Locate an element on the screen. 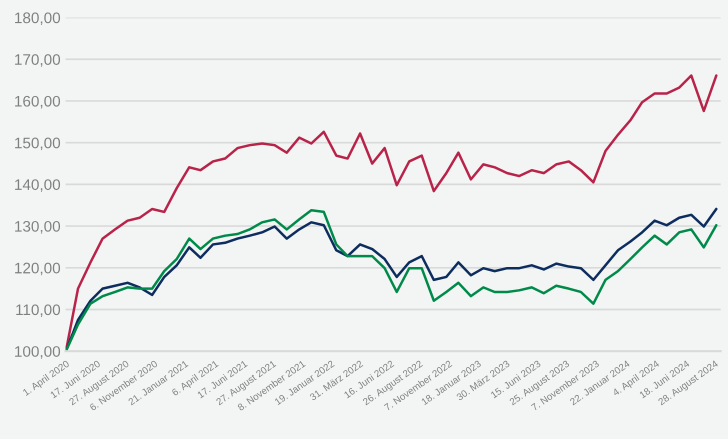 This screenshot has height=439, width=728. y-tick-label: 170,00 is located at coordinates (37, 60).